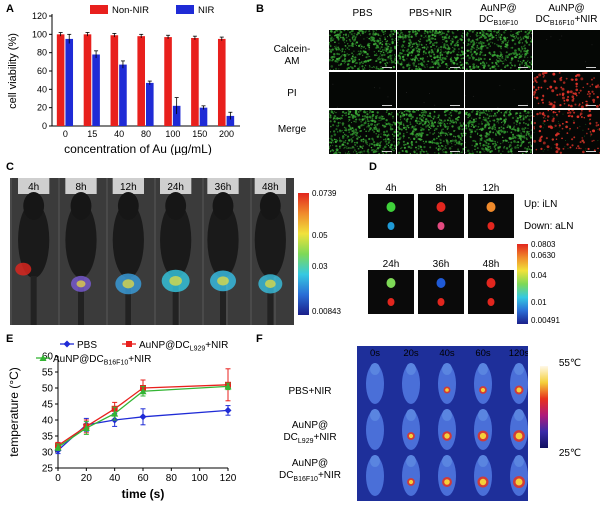  What do you see at coordinates (570, 453) in the screenshot?
I see `colorbar-f-min: 25℃` at bounding box center [570, 453].